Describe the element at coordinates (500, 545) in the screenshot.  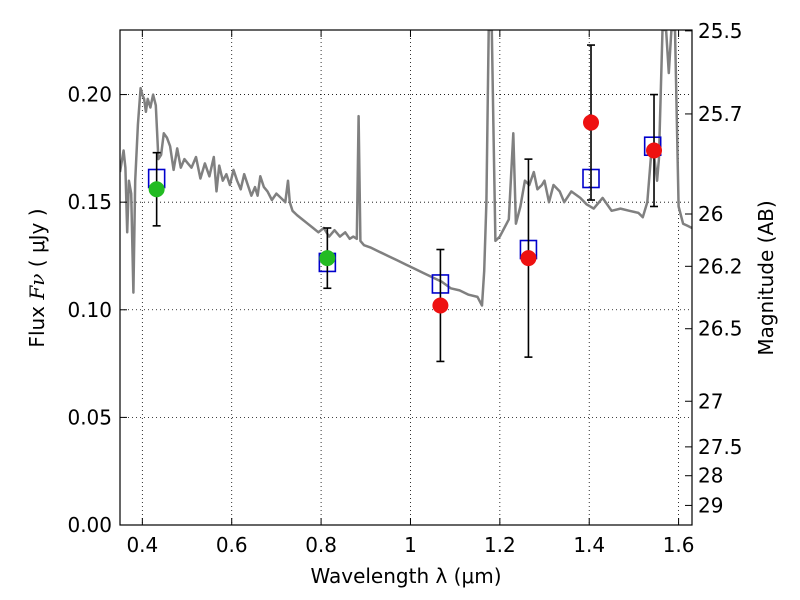
I see `x-tick-label: 1.2` at that location.